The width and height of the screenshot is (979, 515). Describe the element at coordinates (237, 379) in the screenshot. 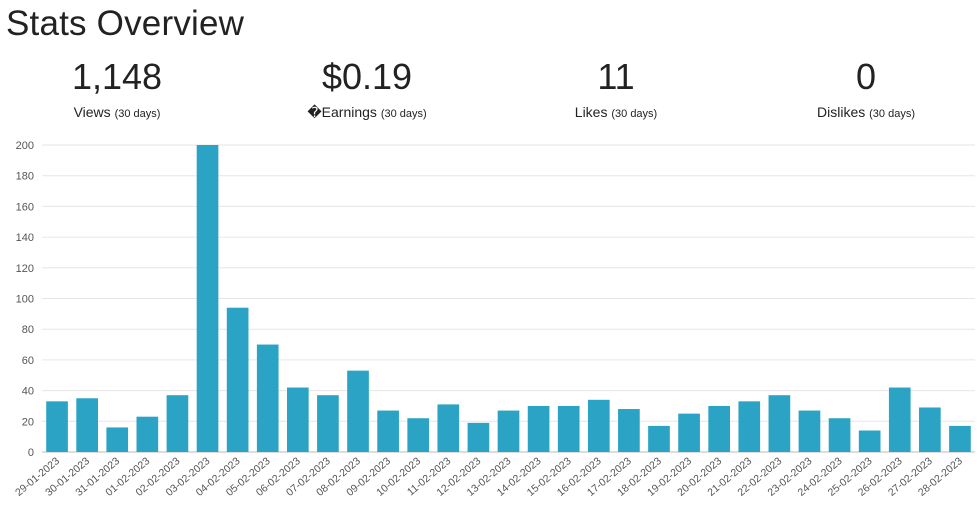

I see `bar-04-02-2023` at that location.